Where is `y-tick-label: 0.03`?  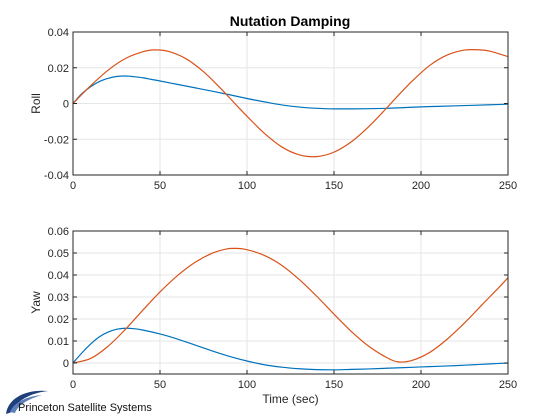
y-tick-label: 0.03 is located at coordinates (58, 298).